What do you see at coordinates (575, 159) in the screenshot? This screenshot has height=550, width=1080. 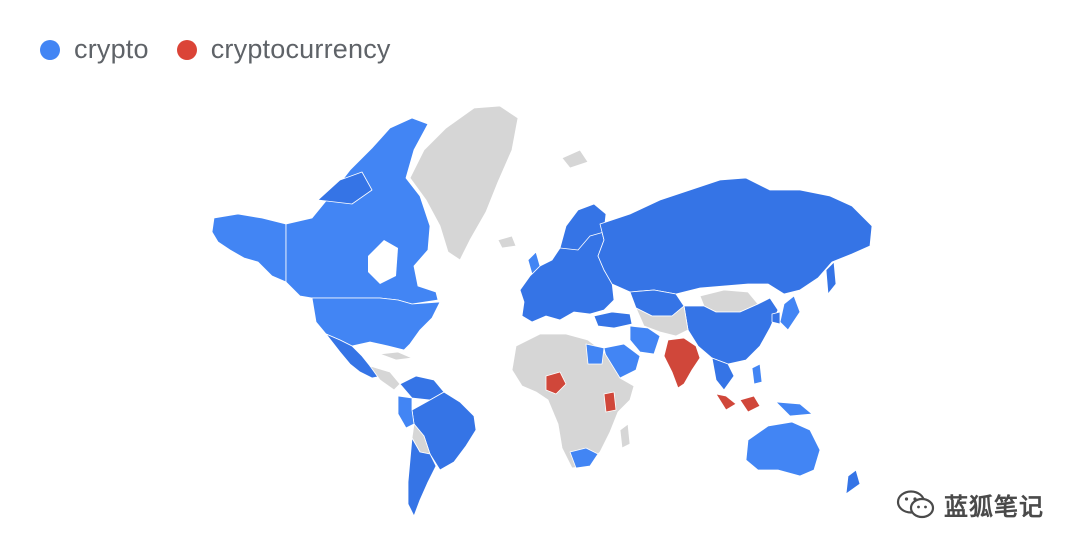 I see `region-svalbard` at bounding box center [575, 159].